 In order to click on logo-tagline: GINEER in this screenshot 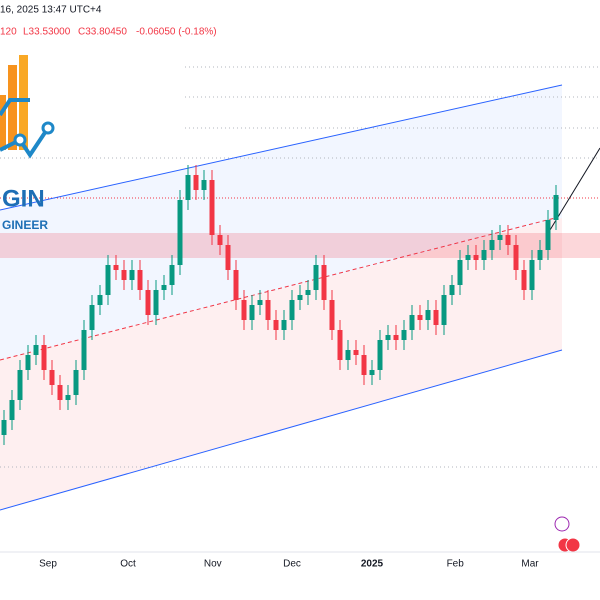, I will do `click(25, 225)`.